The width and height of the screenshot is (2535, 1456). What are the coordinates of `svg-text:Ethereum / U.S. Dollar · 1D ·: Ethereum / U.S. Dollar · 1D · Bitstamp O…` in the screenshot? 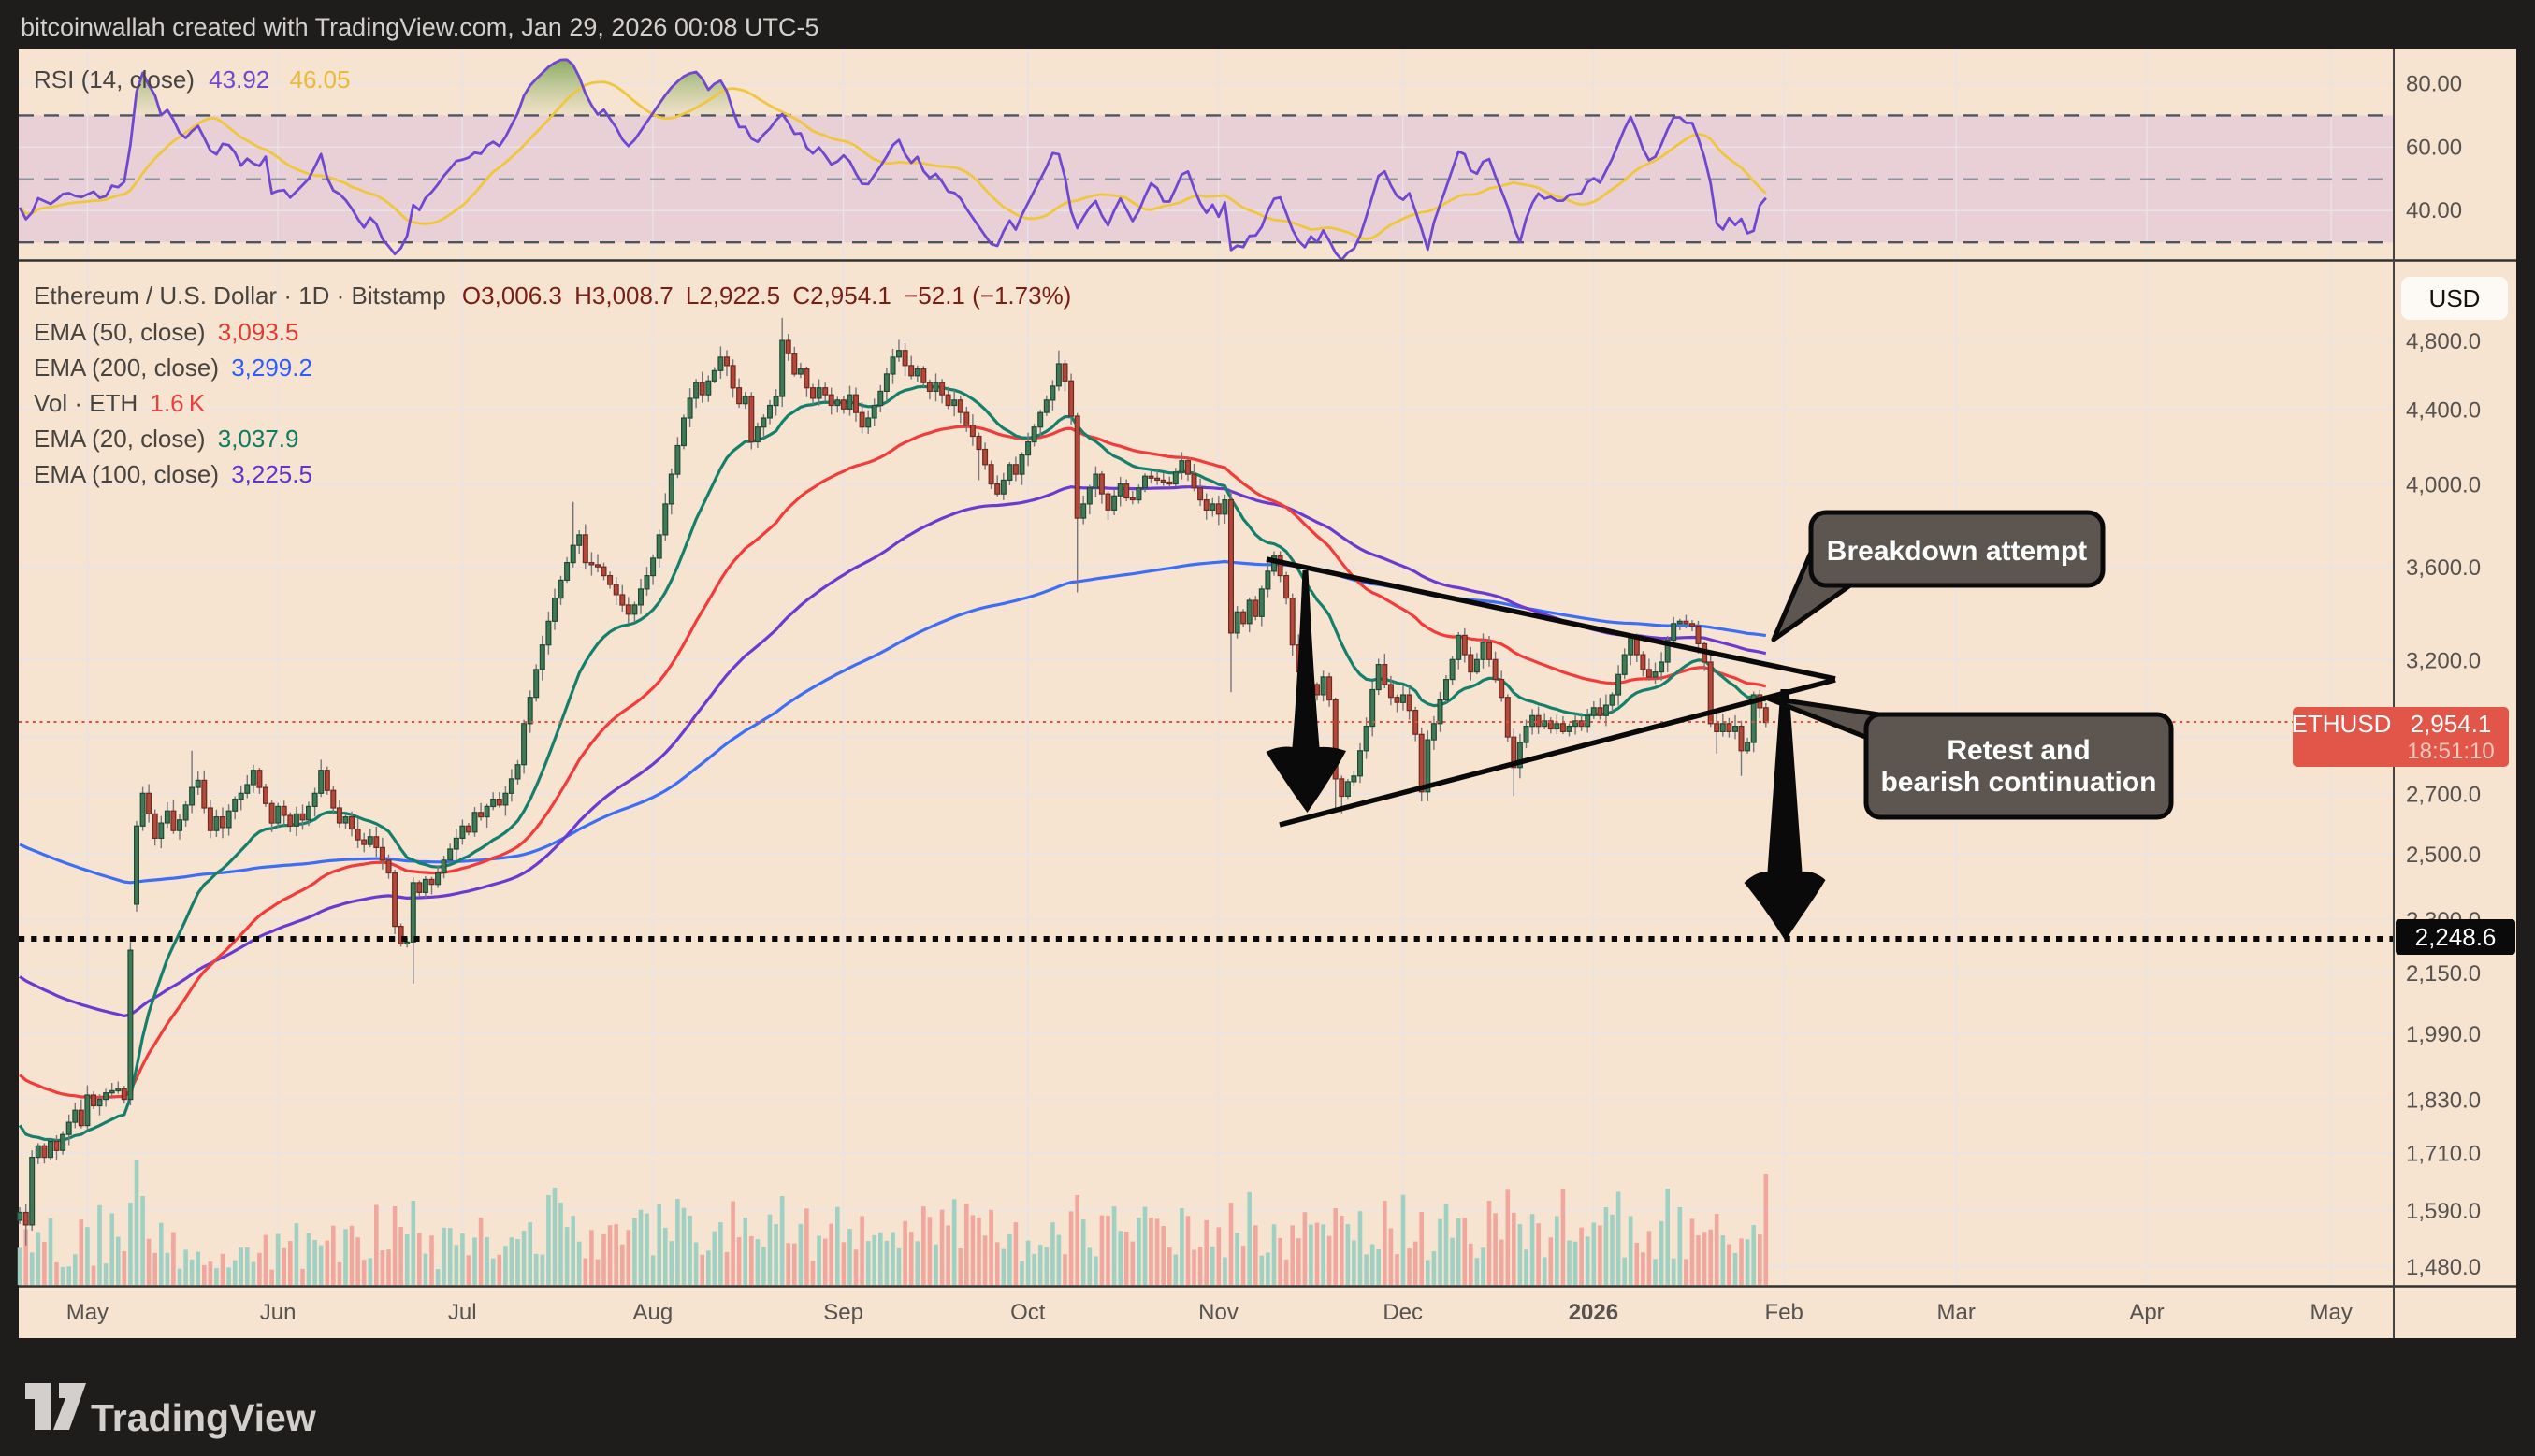 It's located at (552, 295).